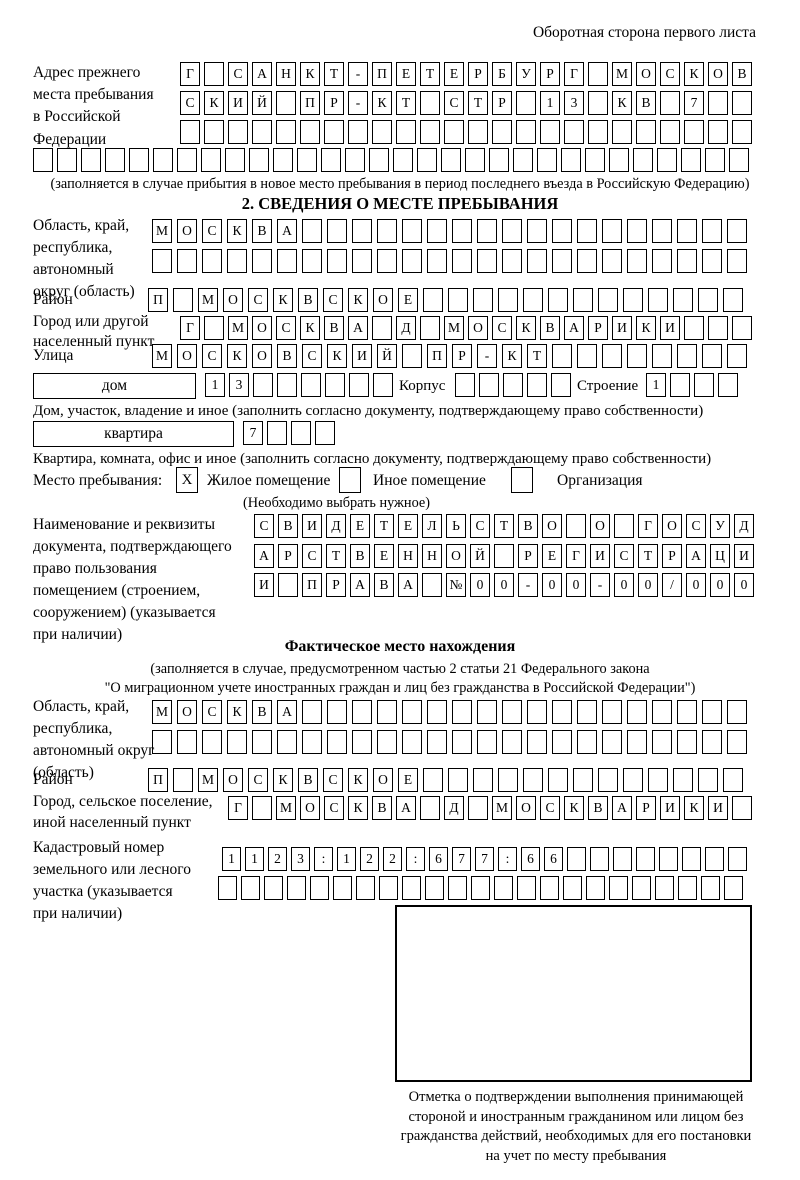 This screenshot has height=1180, width=800. Describe the element at coordinates (369, 859) in the screenshot. I see `char-cell: 2` at that location.